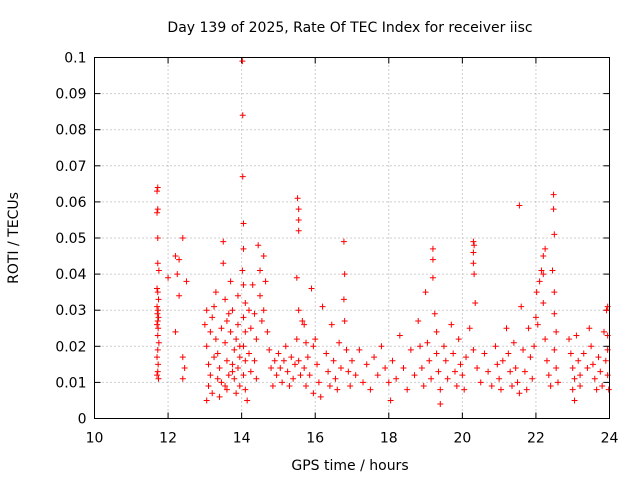 The height and width of the screenshot is (480, 640). Describe the element at coordinates (610, 439) in the screenshot. I see `x-tick-label: 24` at that location.